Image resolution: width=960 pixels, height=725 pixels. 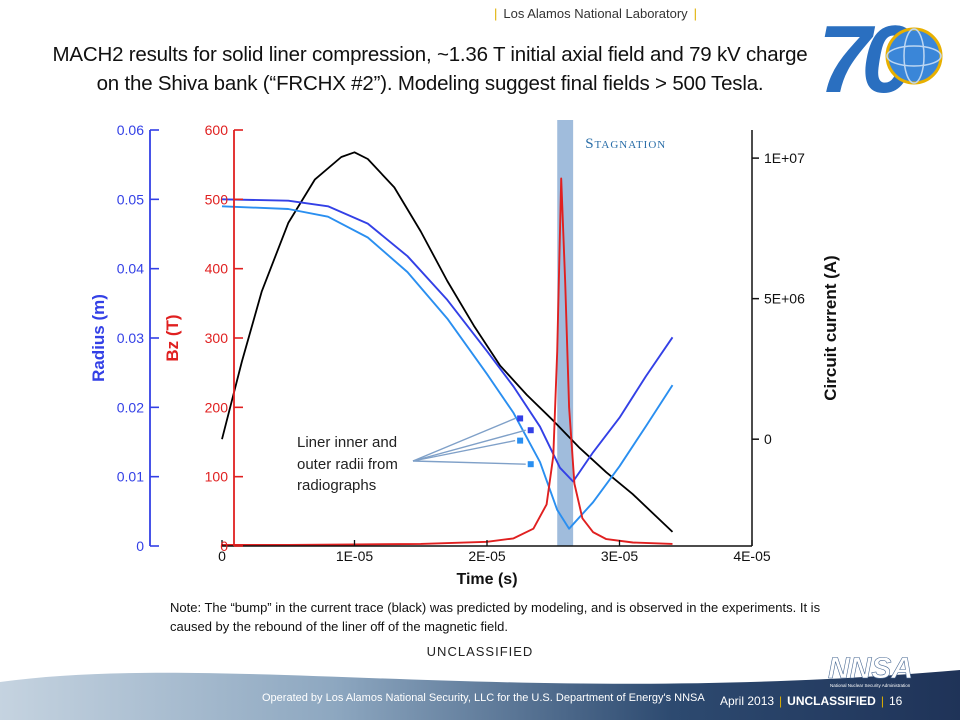 I want to click on x-tick-label: 1E-05, so click(x=355, y=556).